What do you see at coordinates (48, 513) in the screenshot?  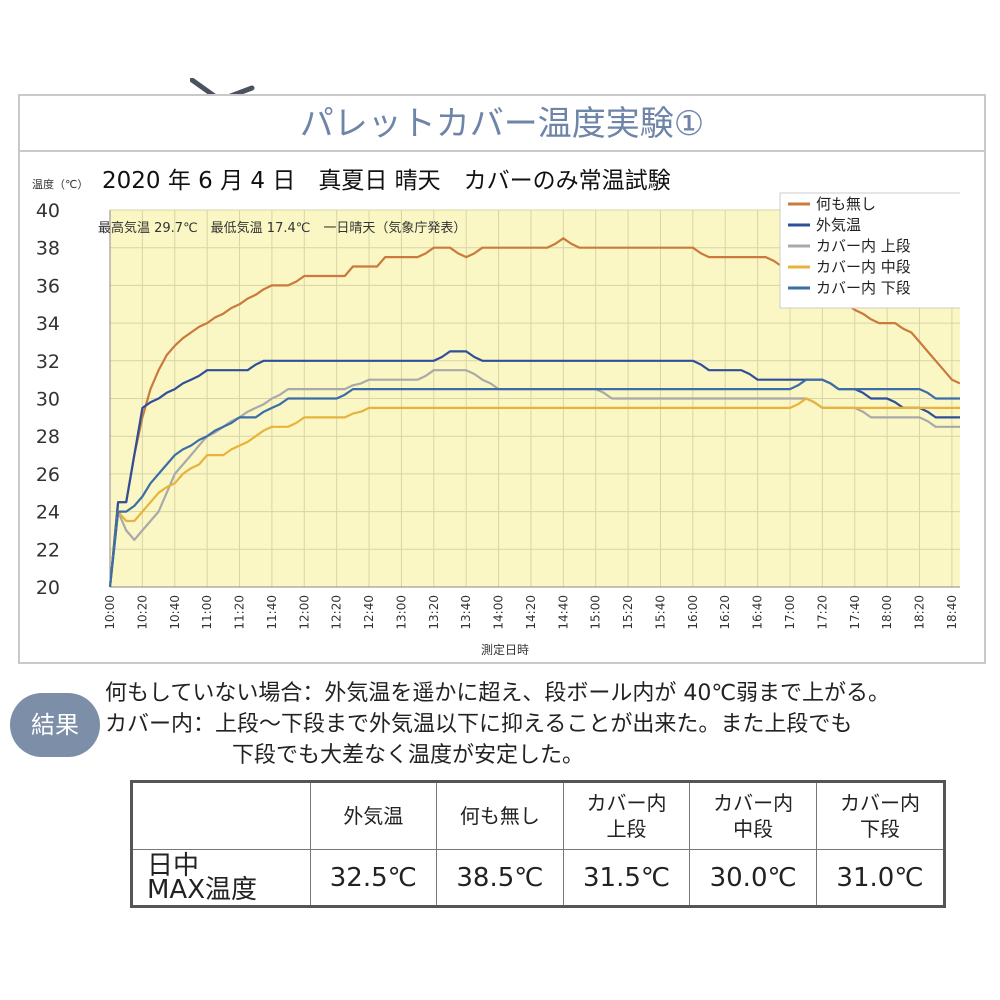 I see `y-tick-label: 24` at bounding box center [48, 513].